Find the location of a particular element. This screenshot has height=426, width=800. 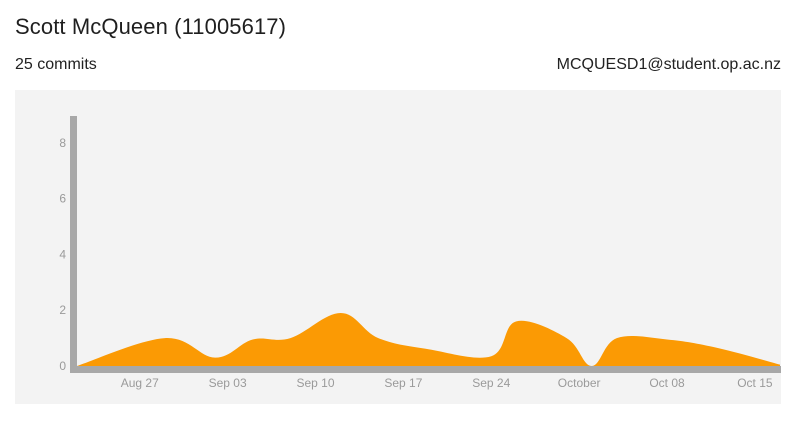

x-tick-label: Sep 17 is located at coordinates (403, 383).